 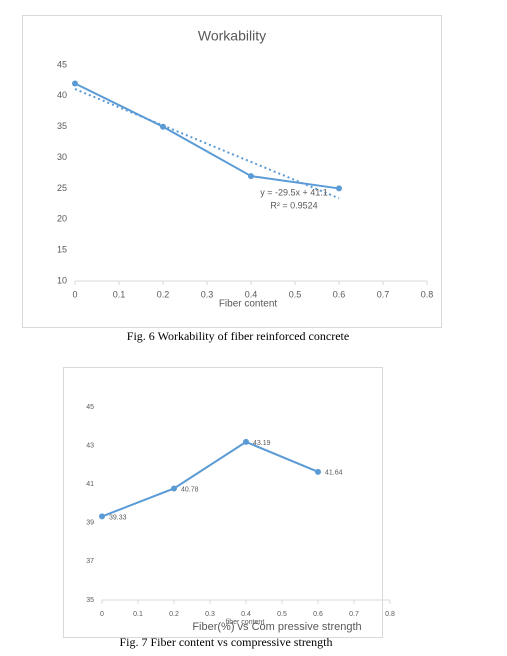 I want to click on x-axis-label: Fiber content, so click(x=248, y=304).